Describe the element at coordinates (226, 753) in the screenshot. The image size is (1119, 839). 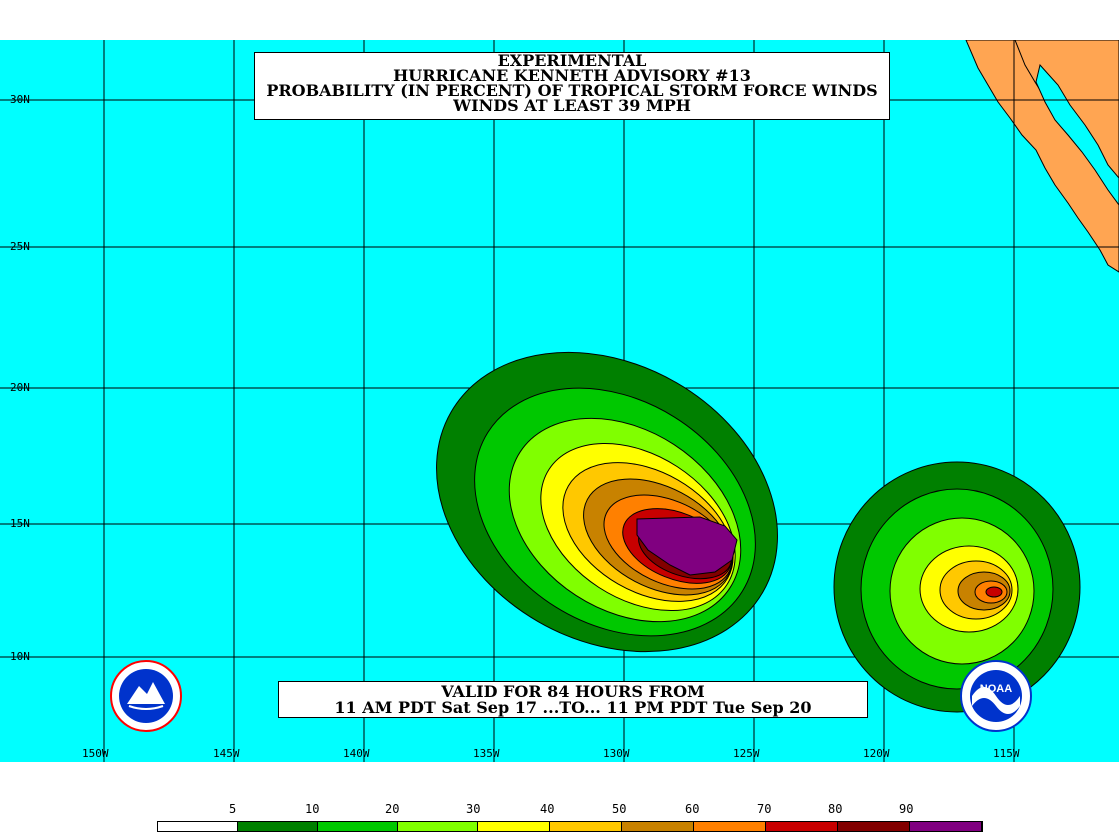
I see `lon-label-145w: 145W` at that location.